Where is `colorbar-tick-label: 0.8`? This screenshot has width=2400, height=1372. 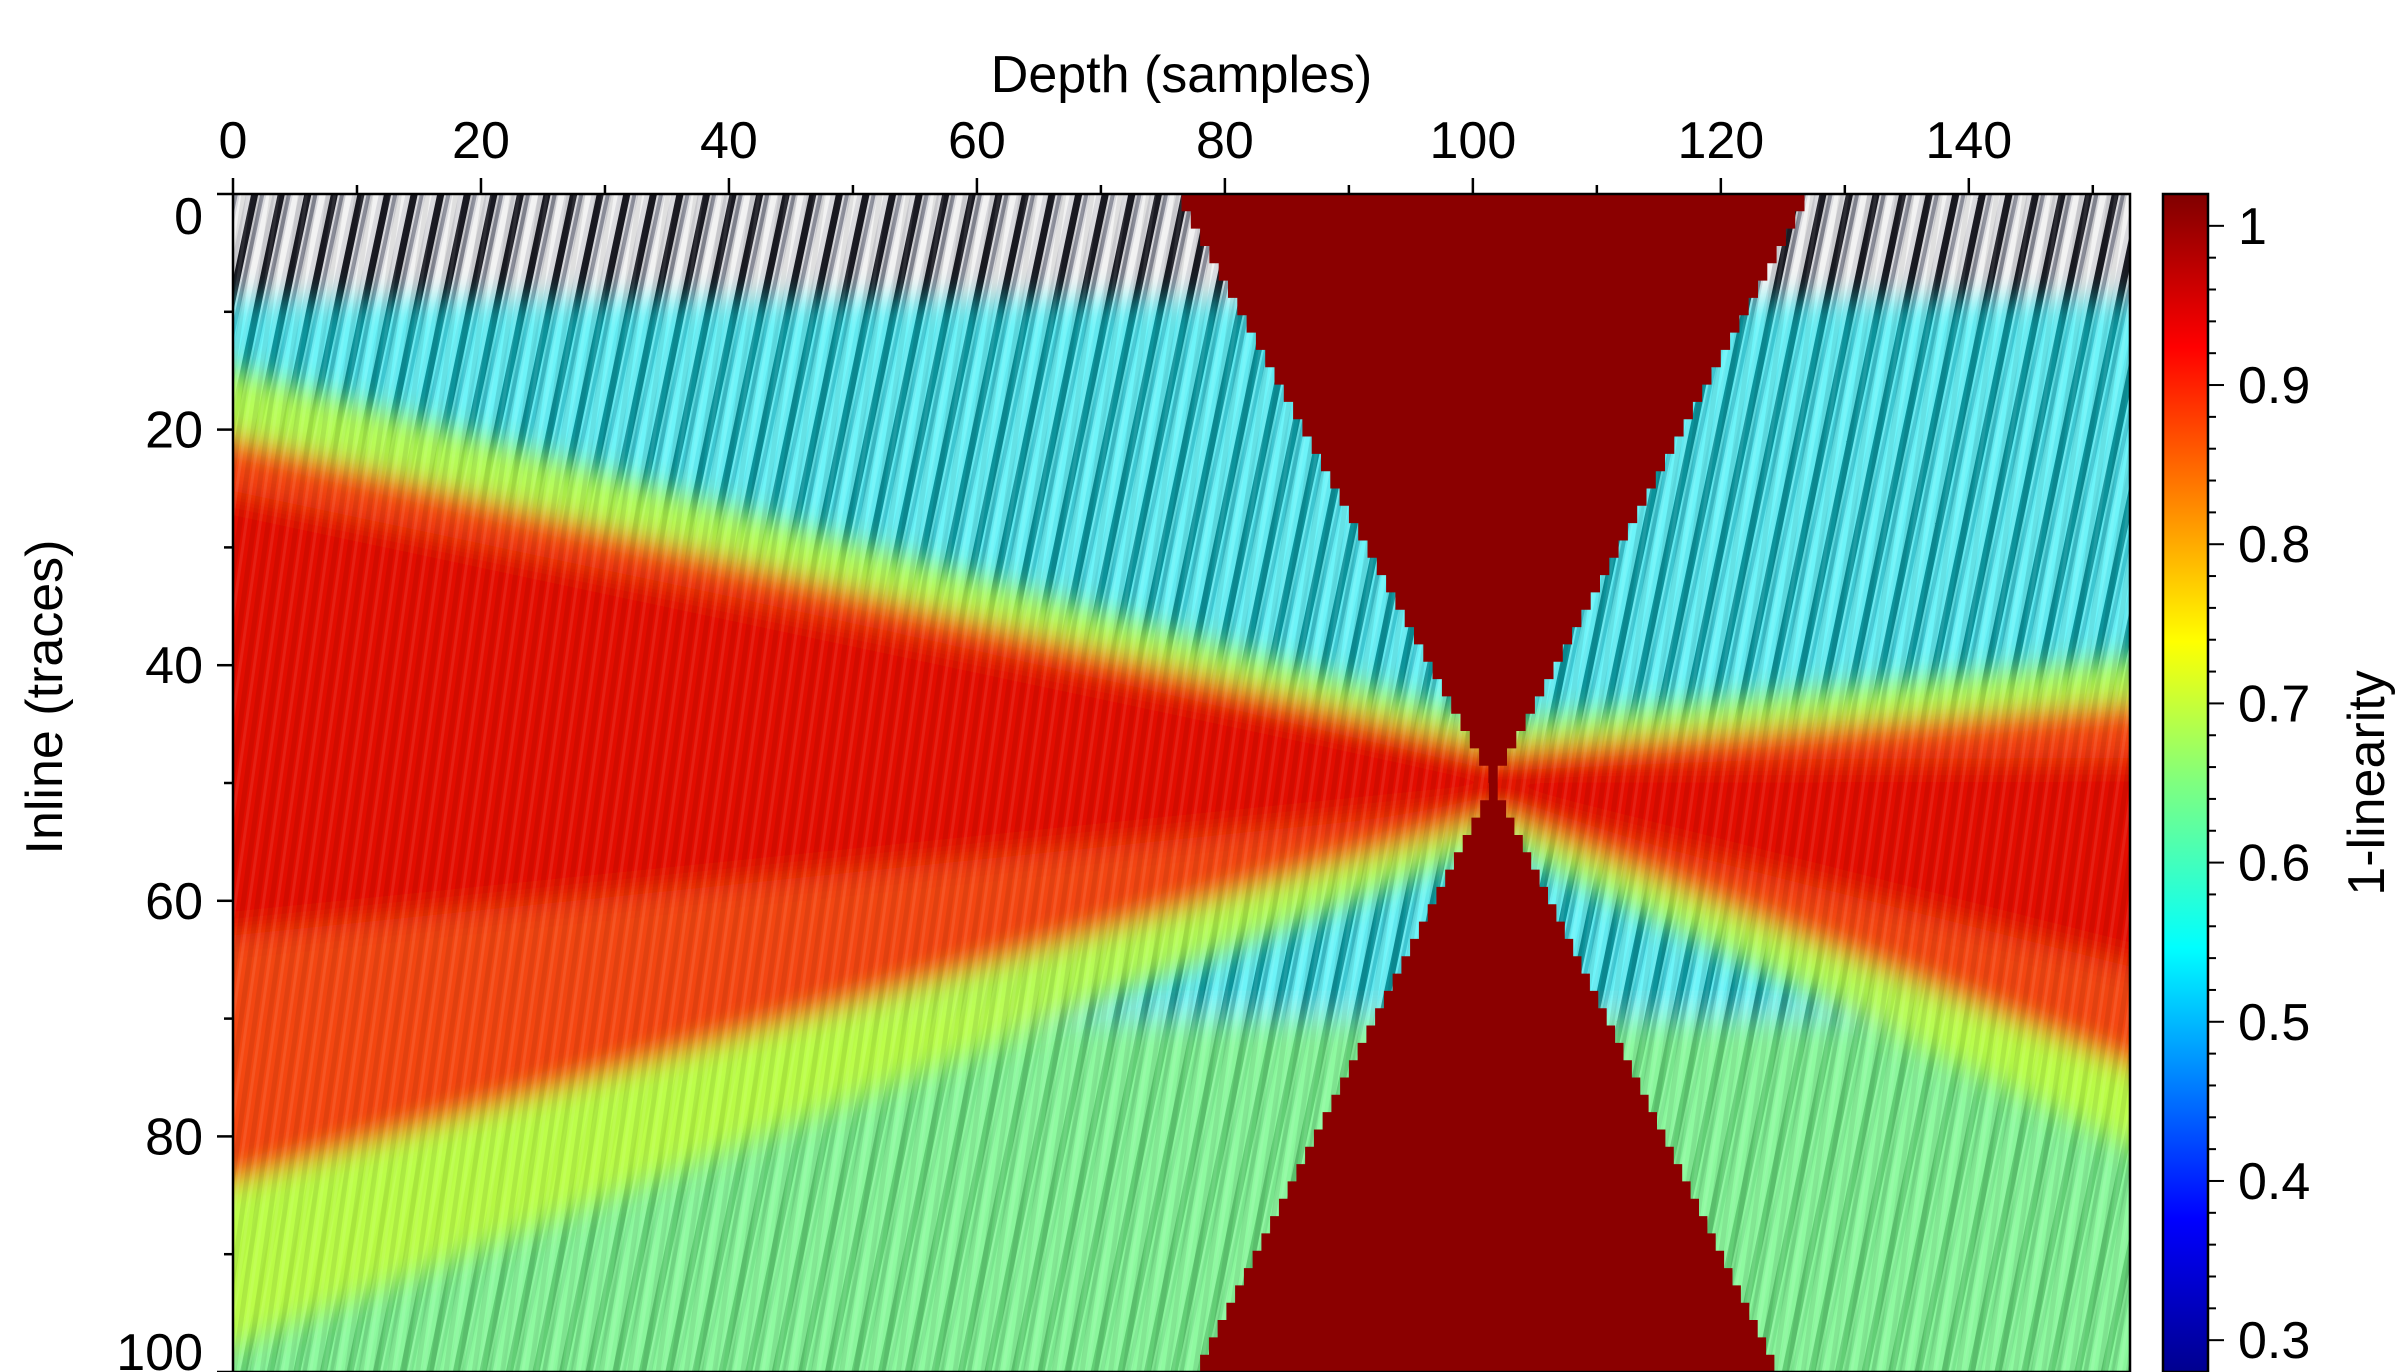
colorbar-tick-label: 0.8 is located at coordinates (2274, 545).